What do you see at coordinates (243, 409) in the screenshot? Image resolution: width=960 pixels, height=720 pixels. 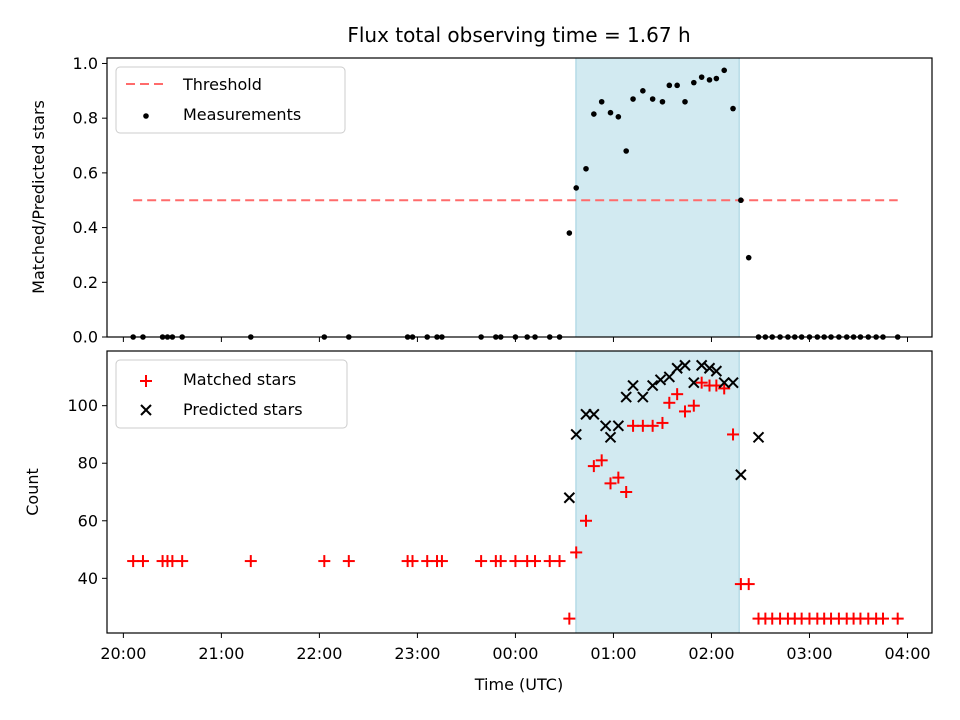 I see `legend-predicted-label: Predicted stars` at bounding box center [243, 409].